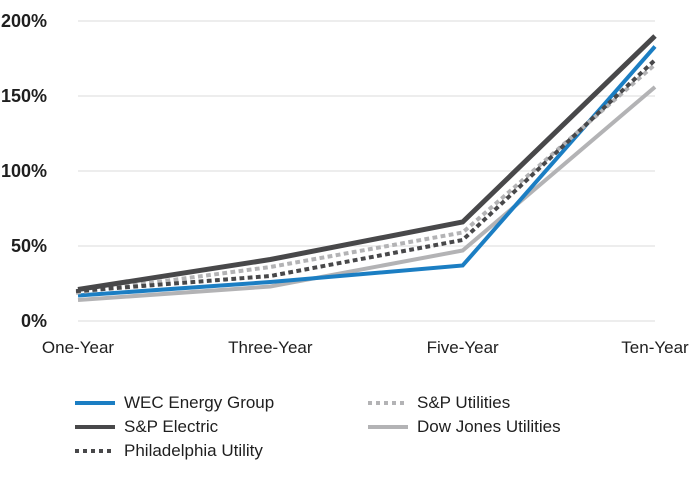 This screenshot has height=480, width=700. What do you see at coordinates (95, 427) in the screenshot?
I see `sp-electric-line-swatch-icon` at bounding box center [95, 427].